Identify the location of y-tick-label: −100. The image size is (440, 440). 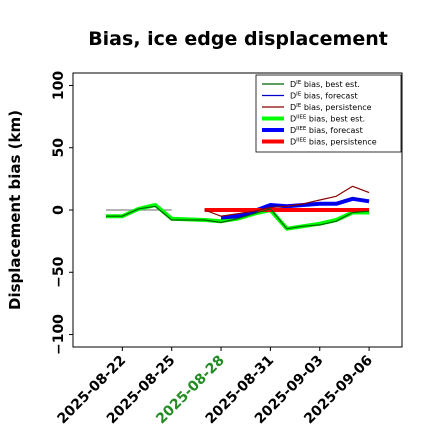
(59, 334).